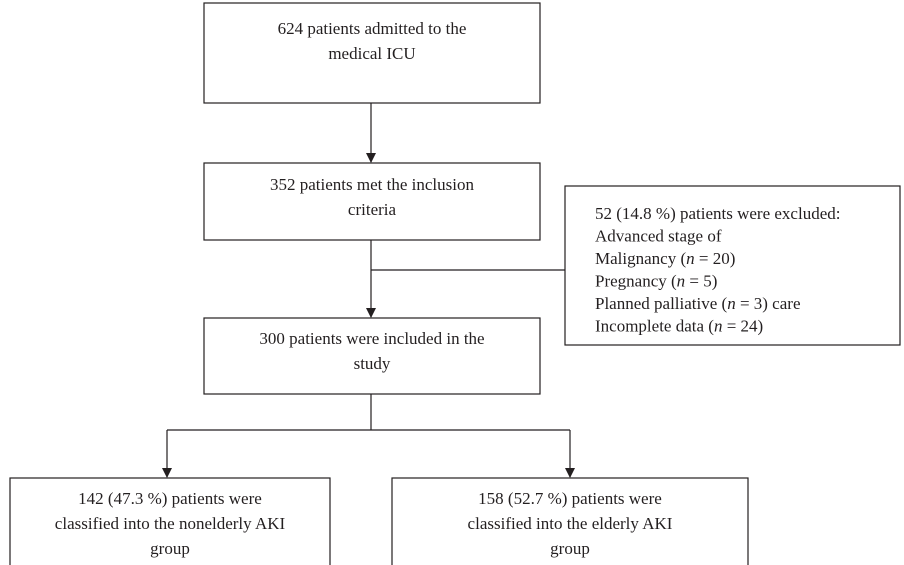  What do you see at coordinates (679, 325) in the screenshot?
I see `exclusion-text: Incomplete data (n = 24)` at bounding box center [679, 325].